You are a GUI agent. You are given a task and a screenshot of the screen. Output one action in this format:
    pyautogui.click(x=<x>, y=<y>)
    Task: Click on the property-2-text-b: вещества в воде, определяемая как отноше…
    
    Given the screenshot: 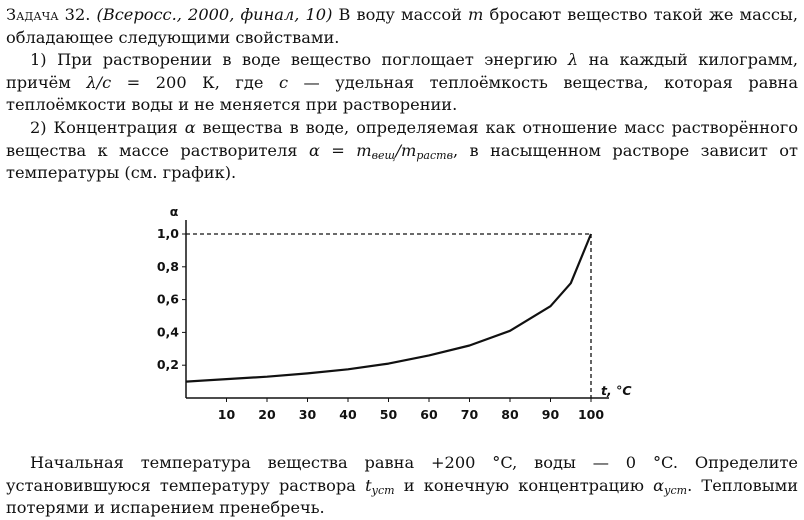 What is the action you would take?
    pyautogui.click(x=402, y=139)
    